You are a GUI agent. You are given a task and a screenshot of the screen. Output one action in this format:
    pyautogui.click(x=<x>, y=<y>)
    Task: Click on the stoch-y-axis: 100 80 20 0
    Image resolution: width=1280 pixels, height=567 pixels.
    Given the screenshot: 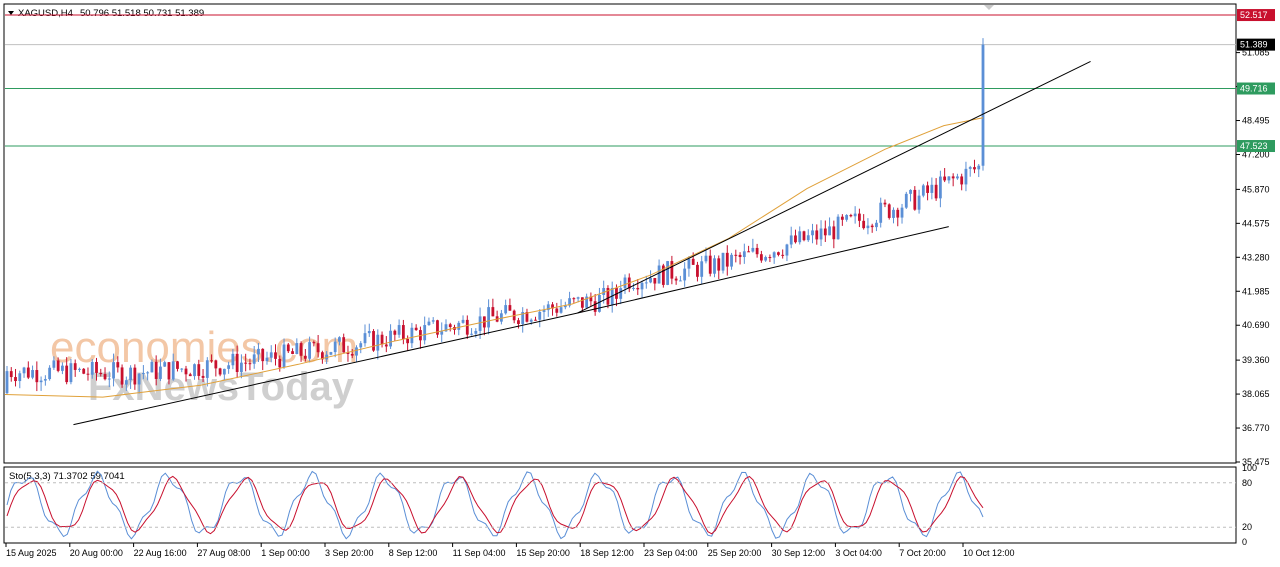 What is the action you would take?
    pyautogui.click(x=631, y=505)
    